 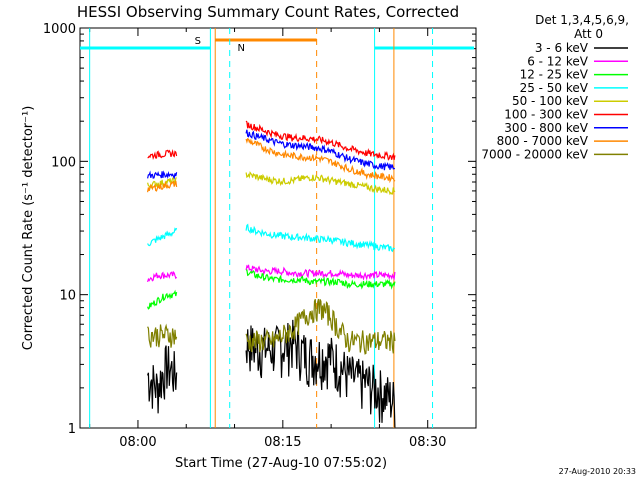 I want to click on saa-flag-label: S, so click(x=198, y=41).